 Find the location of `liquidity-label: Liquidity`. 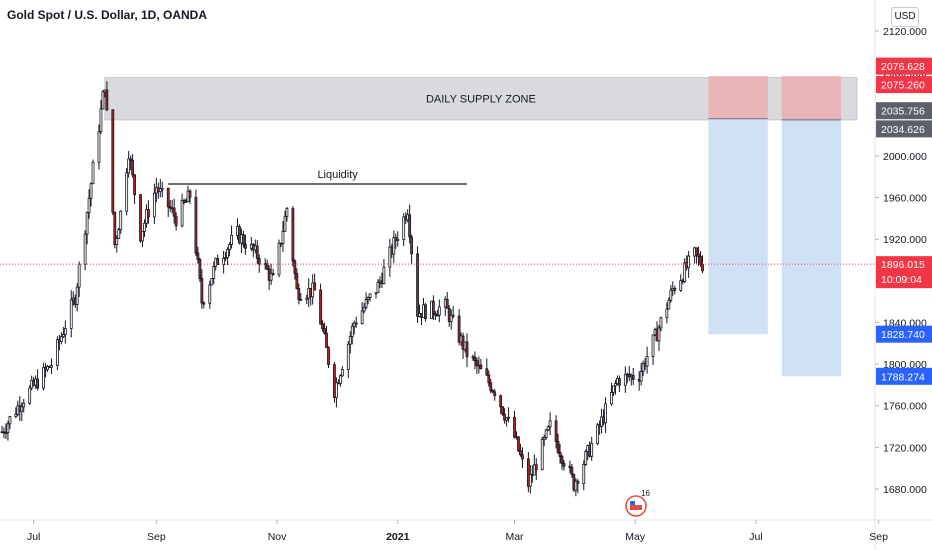

liquidity-label: Liquidity is located at coordinates (337, 175).